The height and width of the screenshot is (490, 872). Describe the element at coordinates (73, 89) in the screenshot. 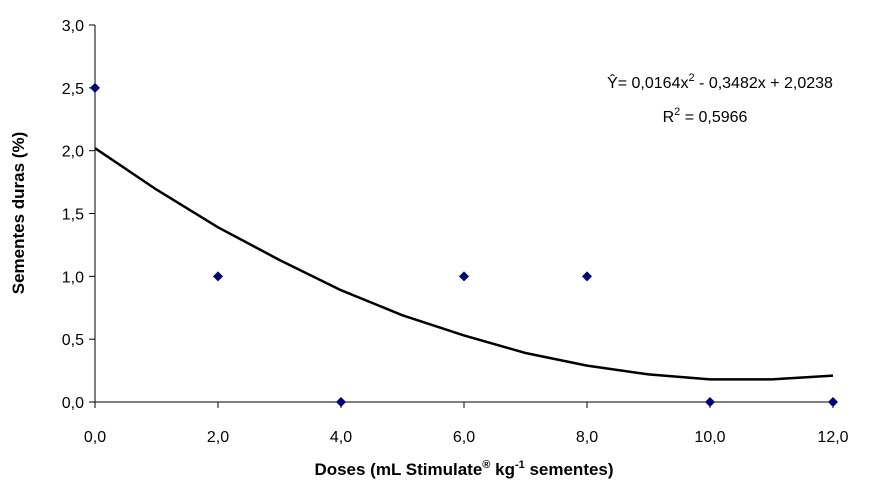

I see `y-tick-label: 2,5` at that location.